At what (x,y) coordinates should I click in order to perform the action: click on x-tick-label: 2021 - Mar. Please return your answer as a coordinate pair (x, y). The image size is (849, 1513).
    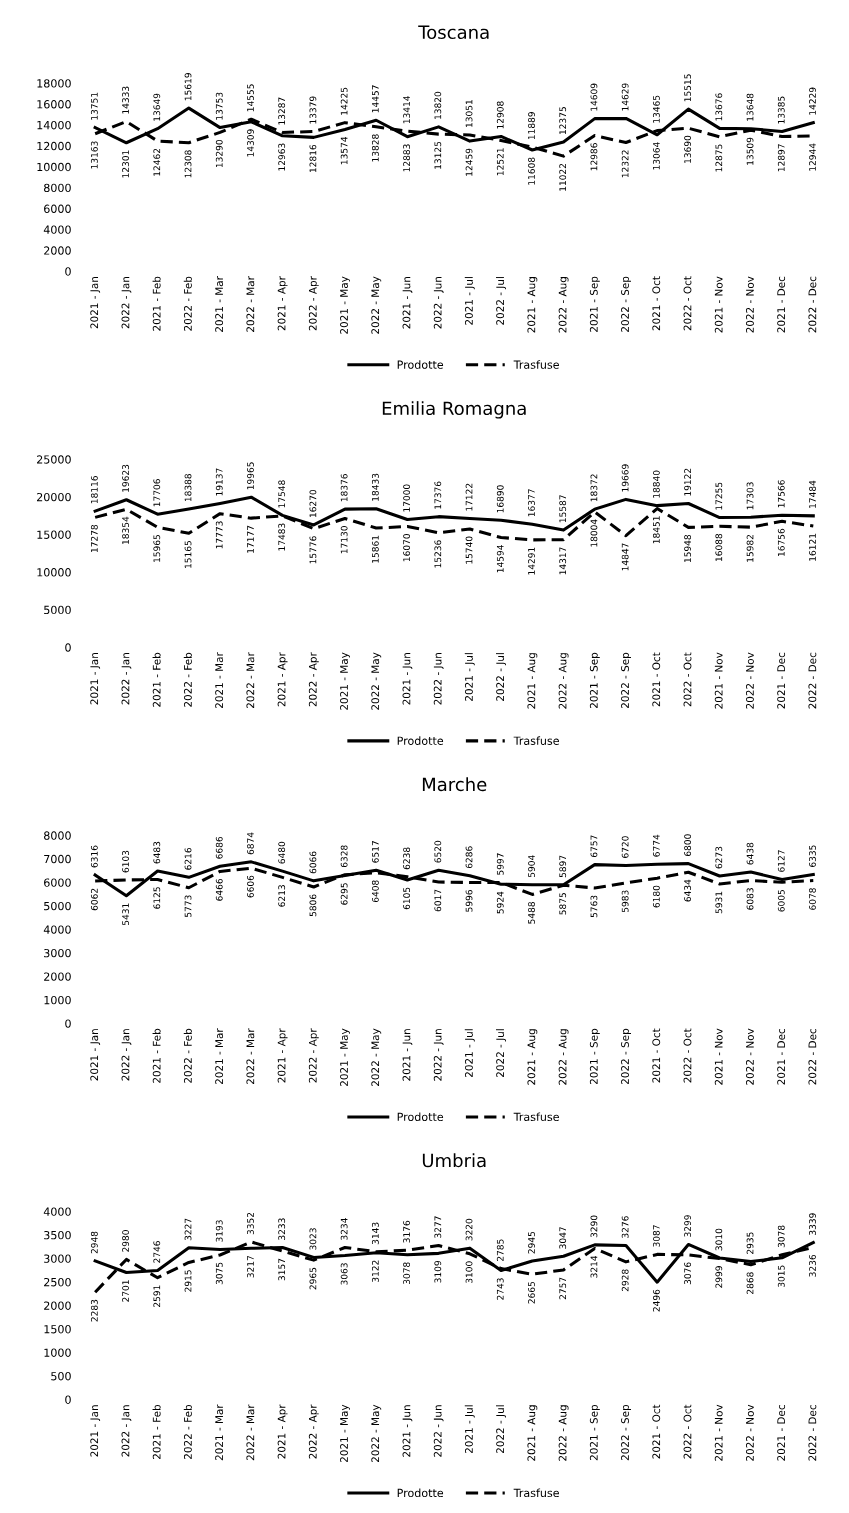
    Looking at the image, I should click on (219, 1056).